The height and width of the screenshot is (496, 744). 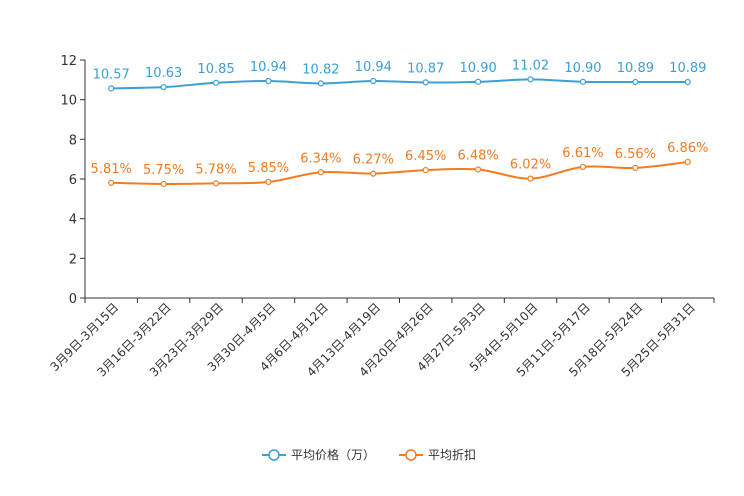 I want to click on y-tick-label: 4, so click(x=73, y=220).